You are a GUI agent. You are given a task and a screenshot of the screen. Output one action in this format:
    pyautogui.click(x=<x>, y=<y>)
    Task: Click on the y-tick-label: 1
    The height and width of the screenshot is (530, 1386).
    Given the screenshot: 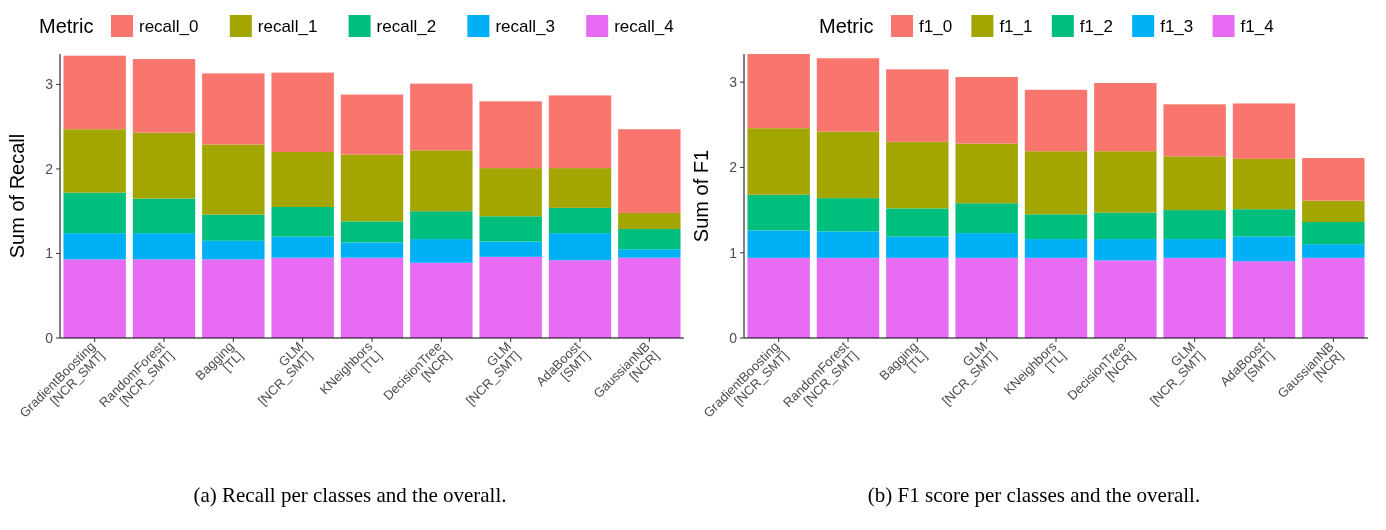 What is the action you would take?
    pyautogui.click(x=49, y=253)
    